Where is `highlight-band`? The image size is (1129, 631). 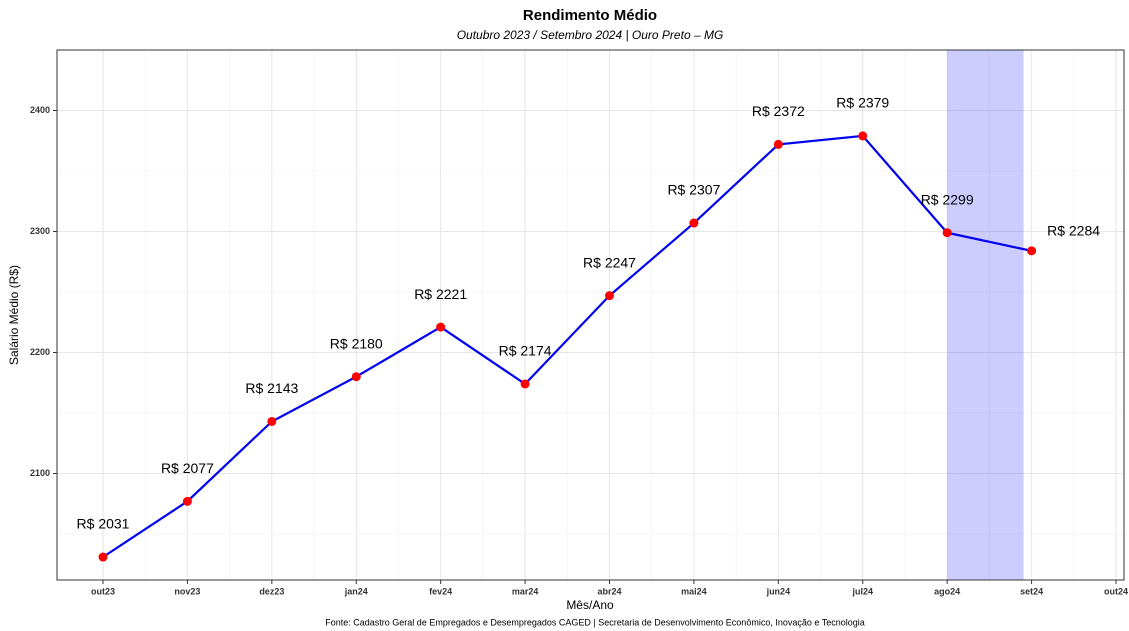 highlight-band is located at coordinates (985, 315).